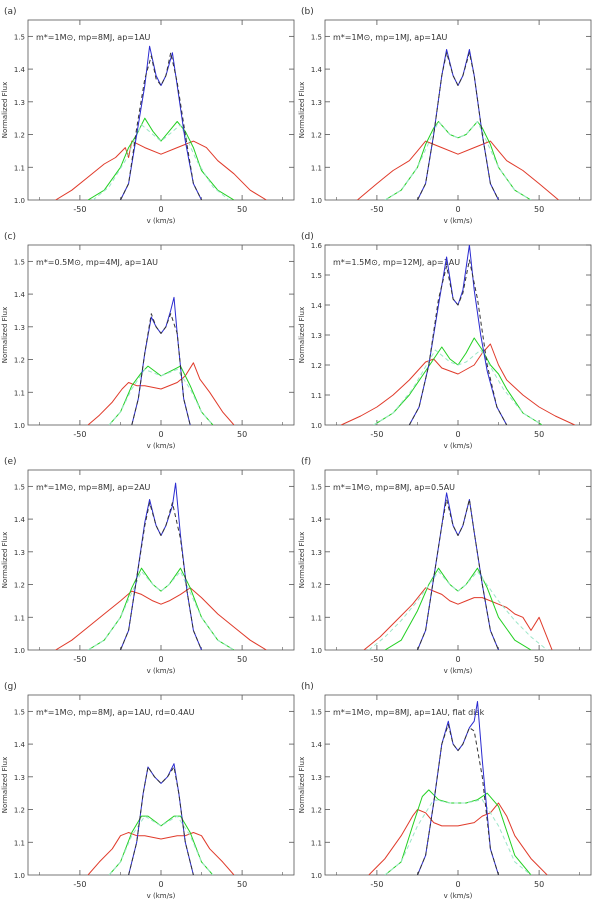 The width and height of the screenshot is (600, 903). I want to click on panel-annotation: m*=1M⊙, mp=8MJ, ap=2AU, so click(93, 487).